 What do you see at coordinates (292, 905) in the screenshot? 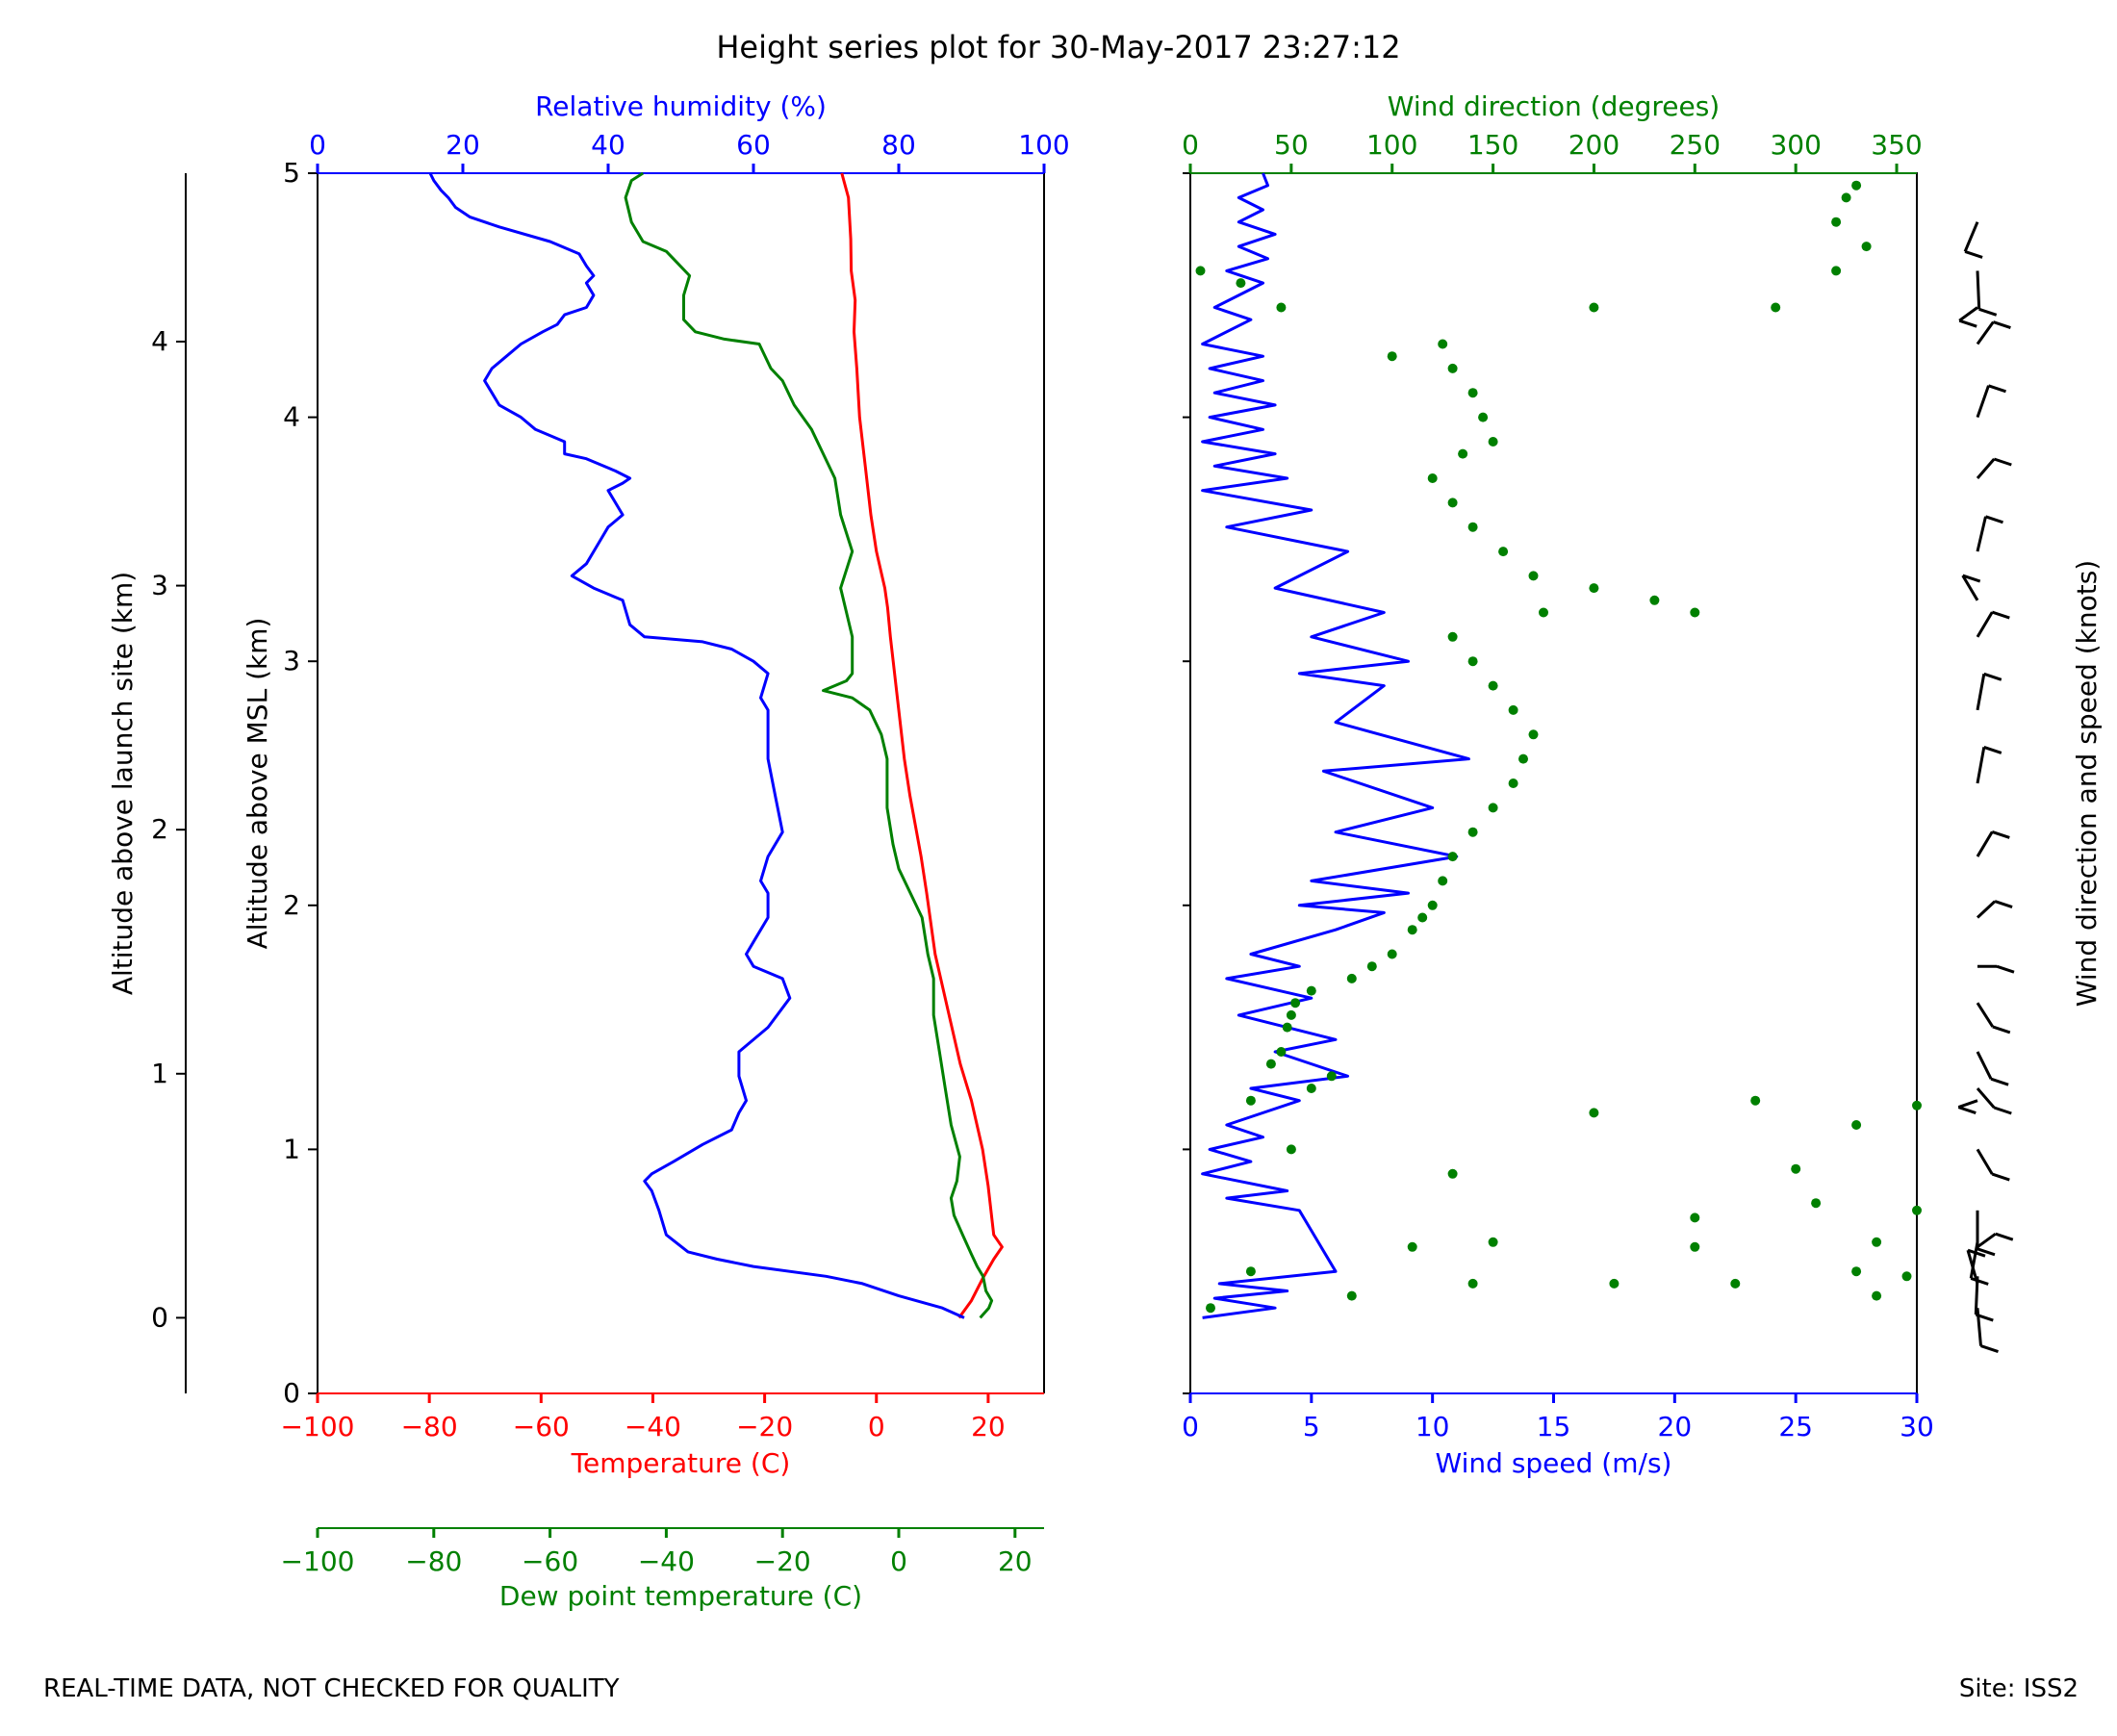
I see `msl-tick-label: 2` at bounding box center [292, 905].